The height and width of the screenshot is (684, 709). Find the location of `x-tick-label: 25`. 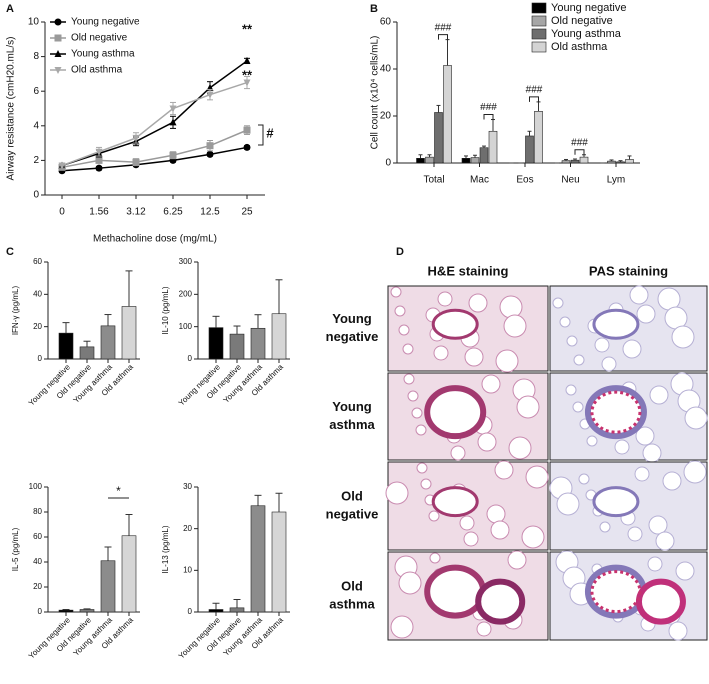

x-tick-label: 25 is located at coordinates (247, 212).